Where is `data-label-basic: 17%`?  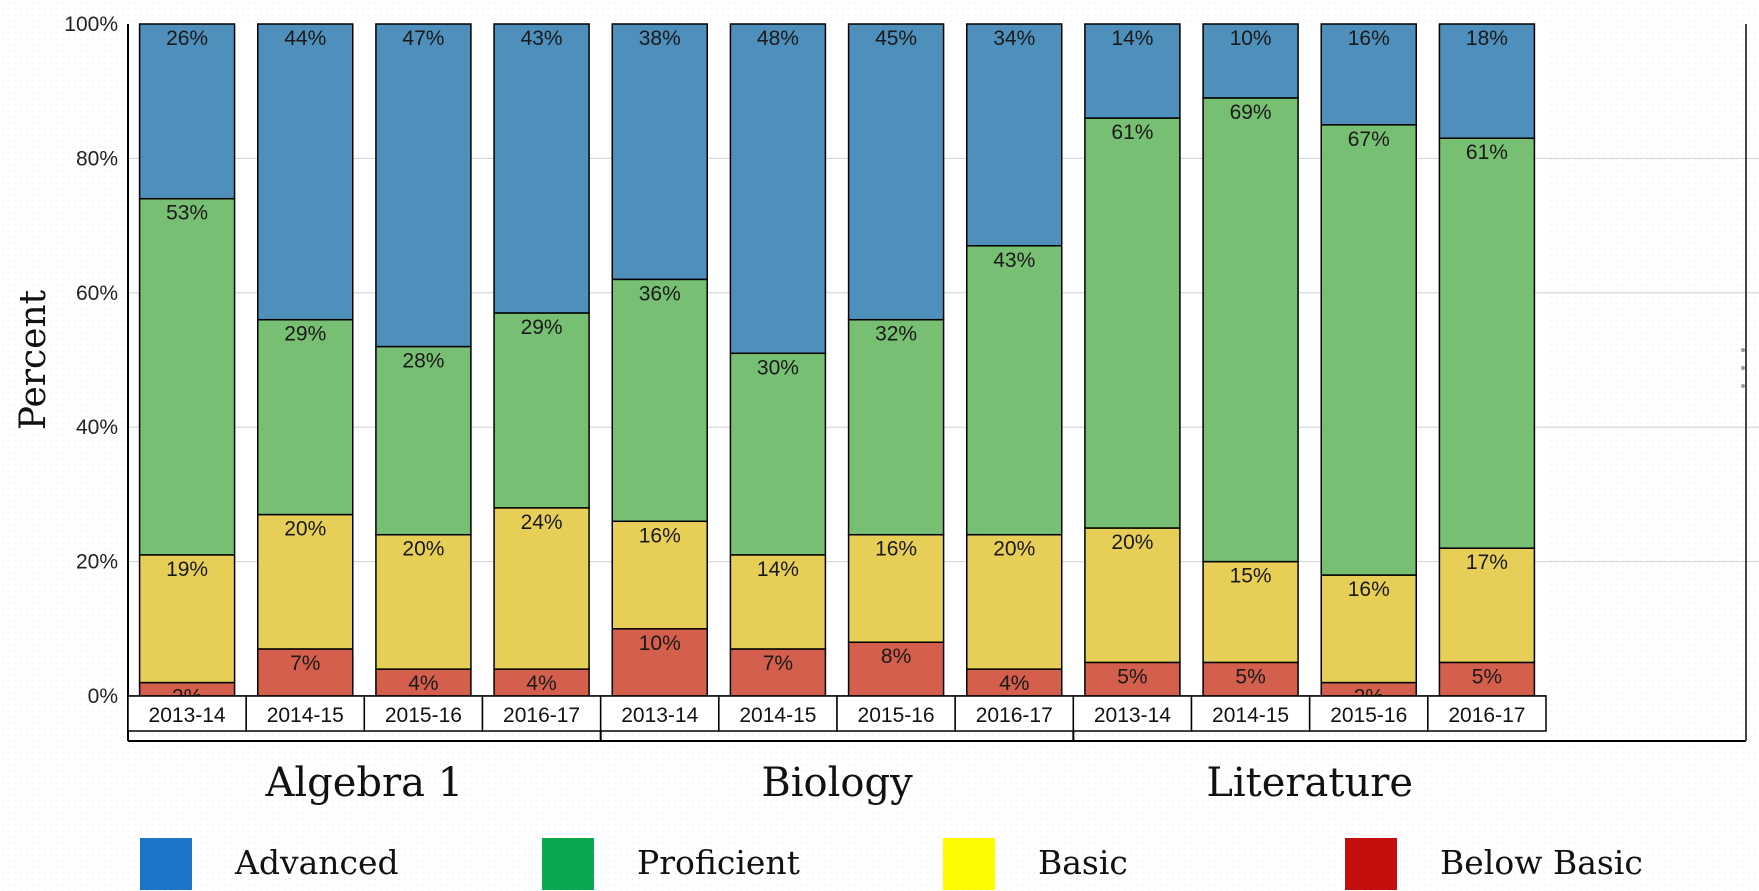
data-label-basic: 17% is located at coordinates (1487, 562).